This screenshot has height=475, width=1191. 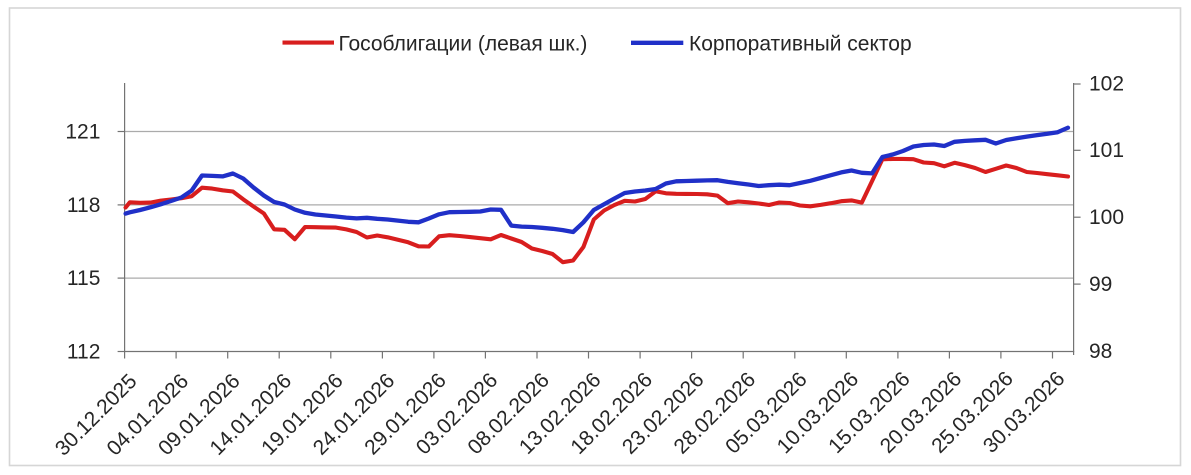 What do you see at coordinates (1100, 351) in the screenshot?
I see `svg-text: 98` at bounding box center [1100, 351].